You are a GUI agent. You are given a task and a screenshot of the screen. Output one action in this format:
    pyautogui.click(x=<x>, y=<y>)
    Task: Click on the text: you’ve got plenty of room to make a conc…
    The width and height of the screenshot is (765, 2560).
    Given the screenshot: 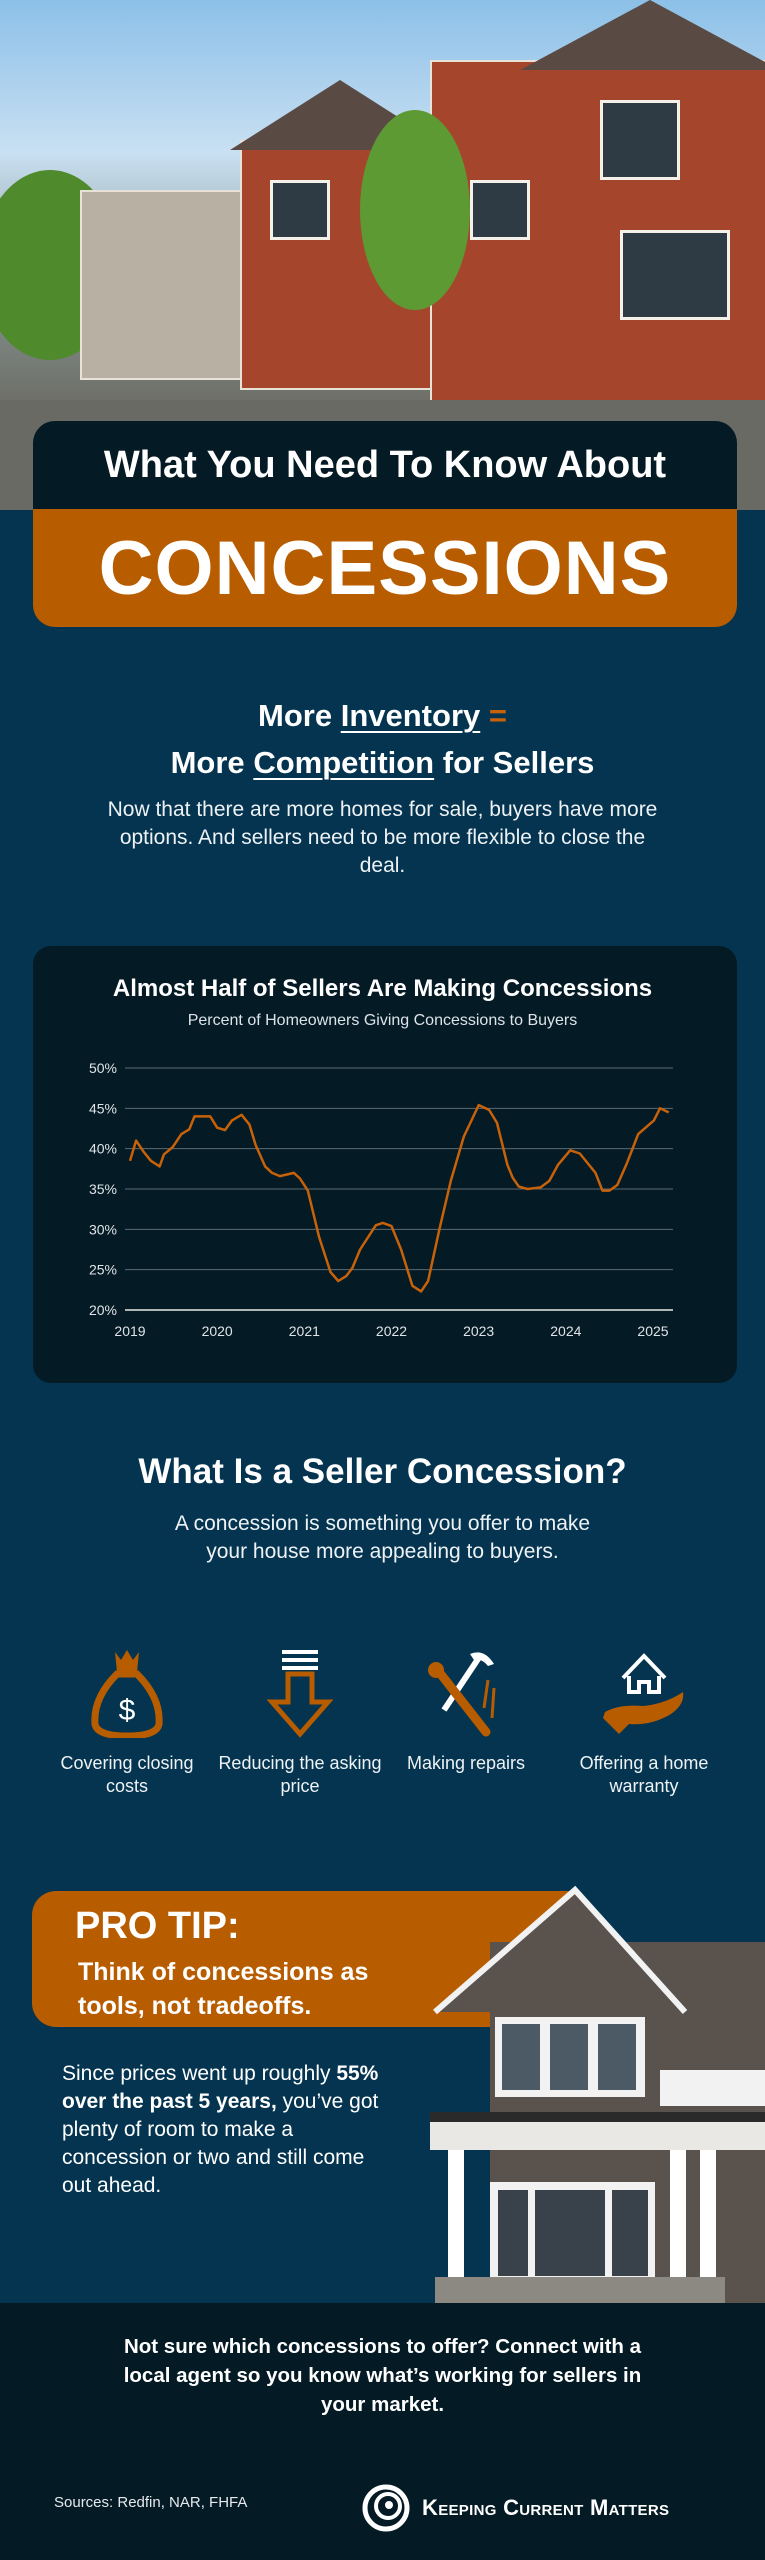 What is the action you would take?
    pyautogui.click(x=220, y=2143)
    